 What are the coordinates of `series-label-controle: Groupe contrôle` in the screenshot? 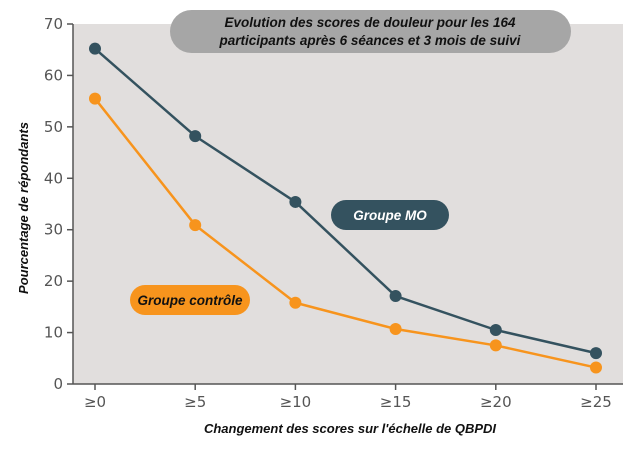 It's located at (190, 300).